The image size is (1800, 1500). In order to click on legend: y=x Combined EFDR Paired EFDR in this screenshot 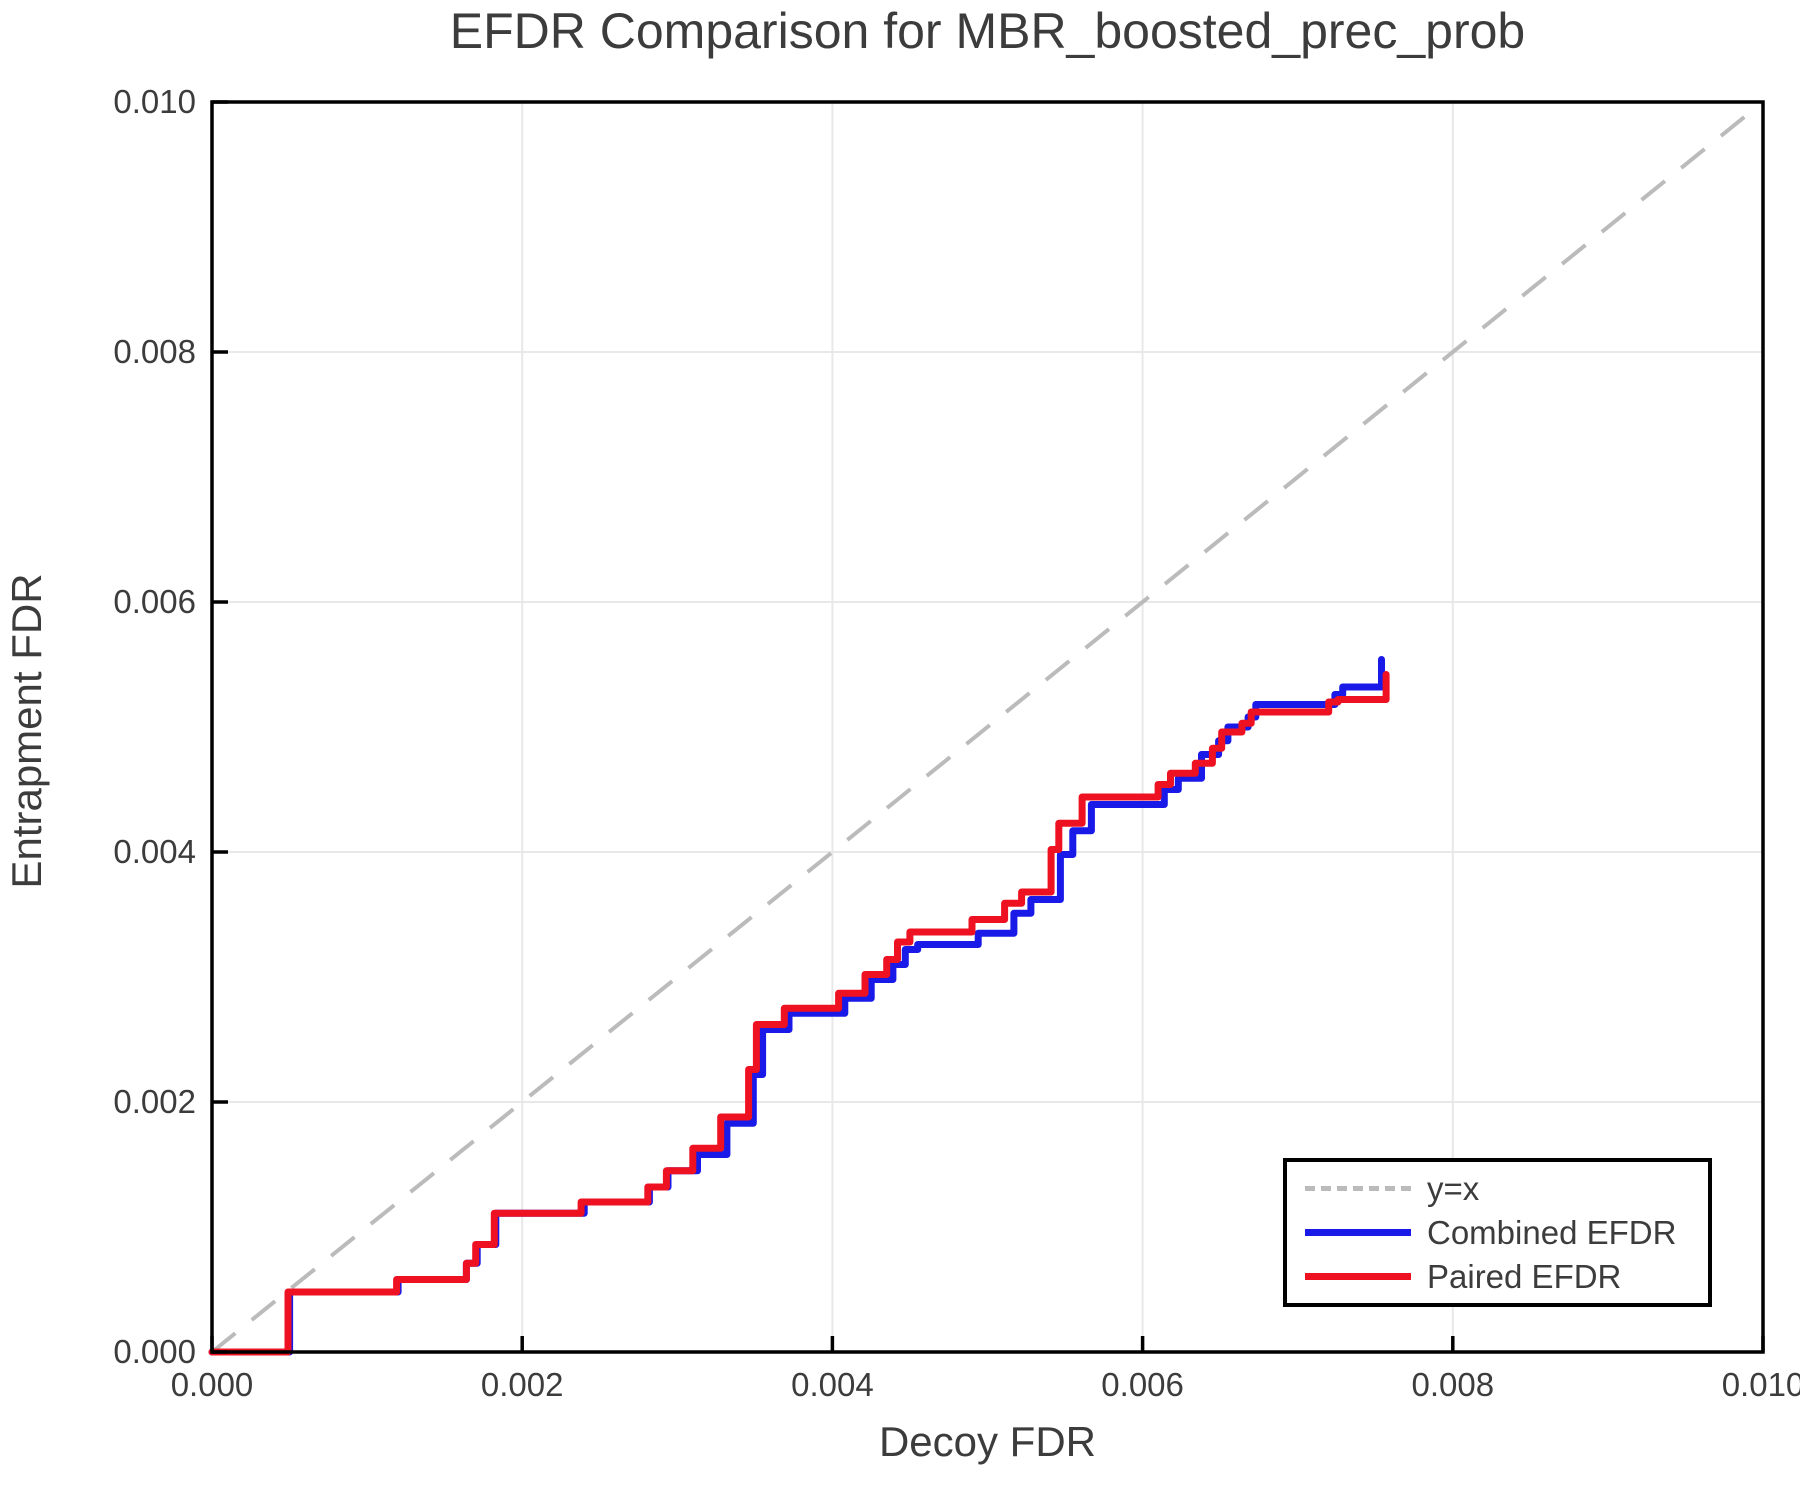, I will do `click(1497, 1232)`.